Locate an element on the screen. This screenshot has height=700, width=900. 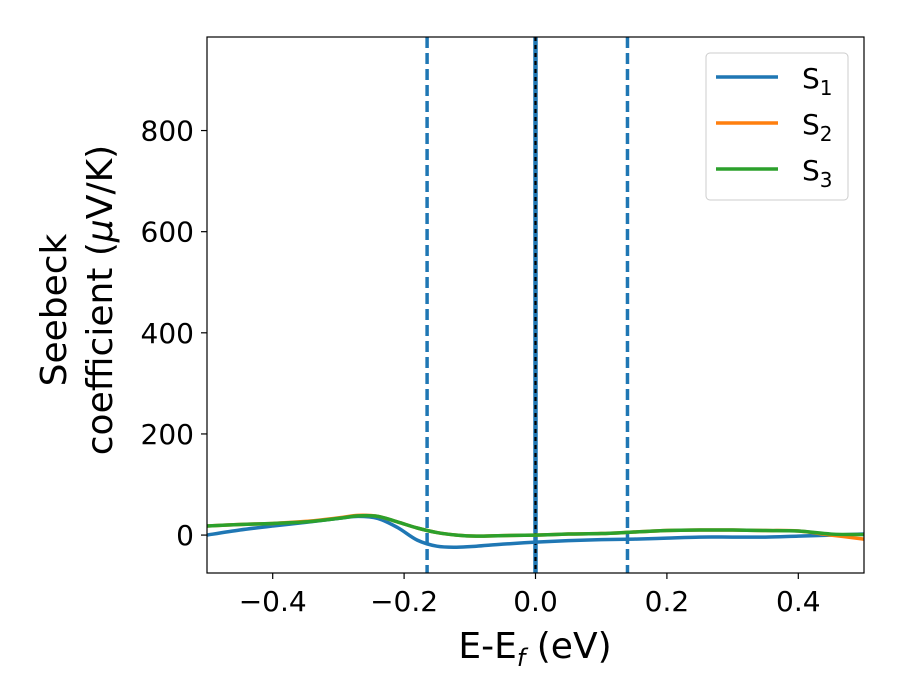
legend: S1 S2 S3 is located at coordinates (777, 126).